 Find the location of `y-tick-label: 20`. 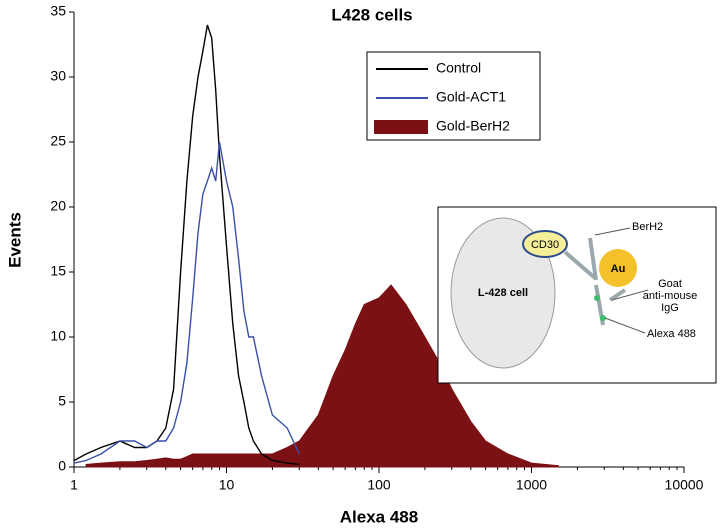

y-tick-label: 20 is located at coordinates (58, 206).